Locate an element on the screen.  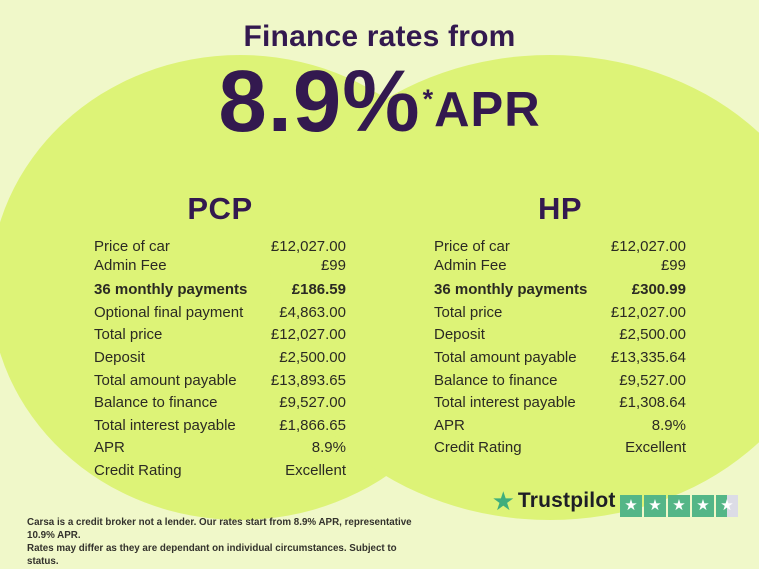
row-value: £300.99 is located at coordinates (658, 290).